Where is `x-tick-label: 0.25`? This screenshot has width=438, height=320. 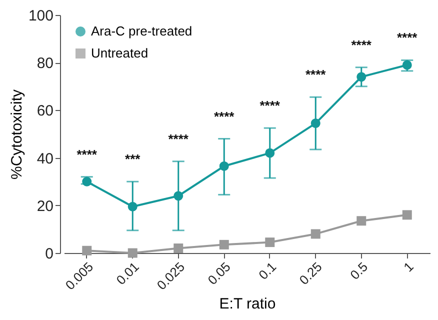
x-tick-label: 0.25 is located at coordinates (310, 273).